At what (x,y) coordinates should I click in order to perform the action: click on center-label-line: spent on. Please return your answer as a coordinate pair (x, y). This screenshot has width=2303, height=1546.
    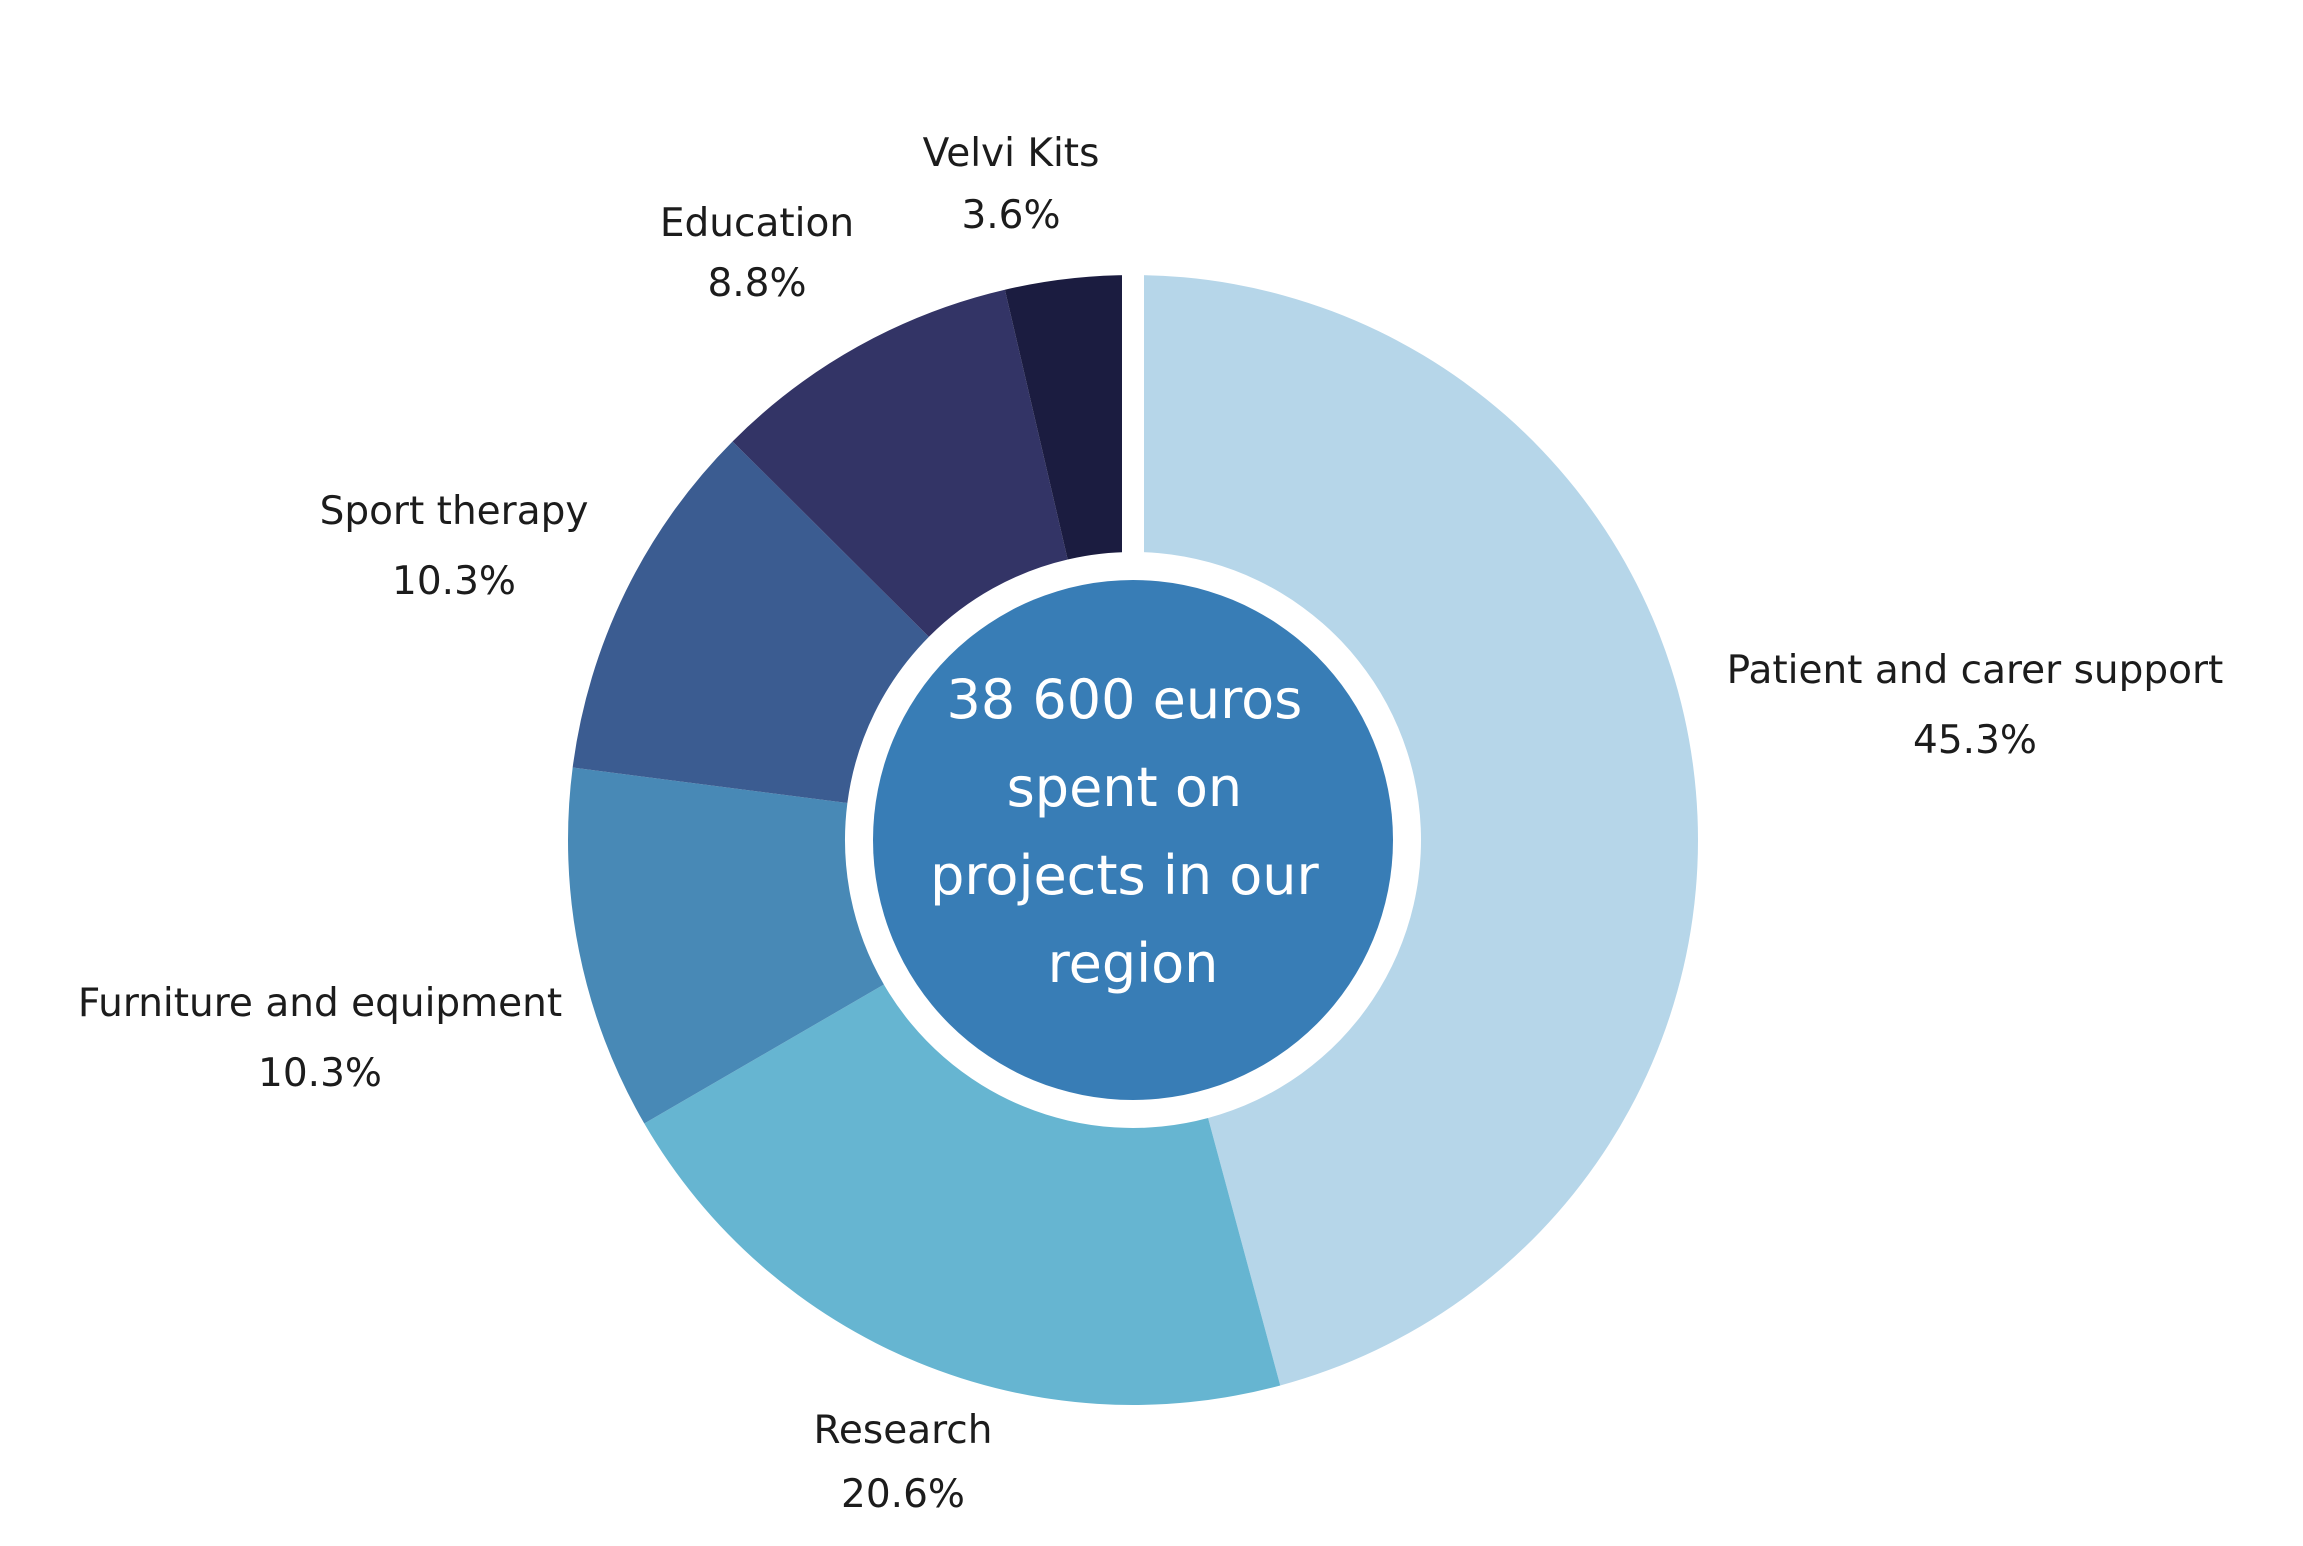
    Looking at the image, I should click on (1124, 787).